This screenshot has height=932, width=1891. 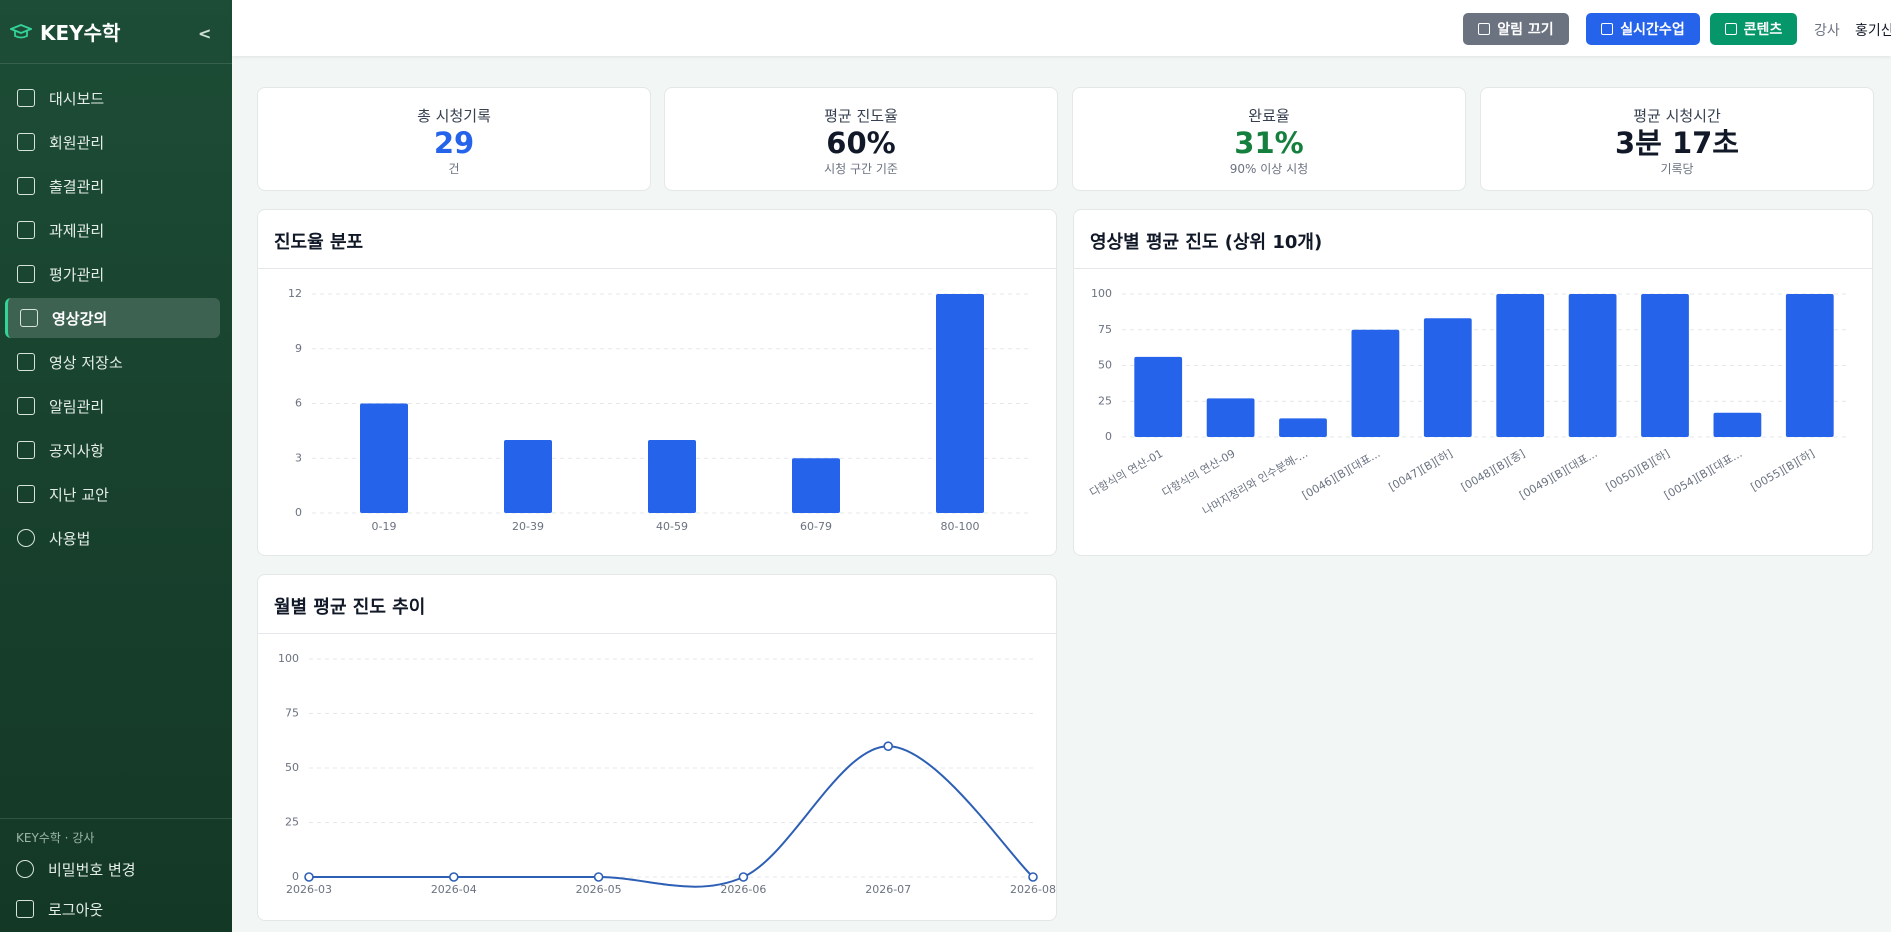 What do you see at coordinates (112, 98) in the screenshot?
I see `menu-item: 대시보드` at bounding box center [112, 98].